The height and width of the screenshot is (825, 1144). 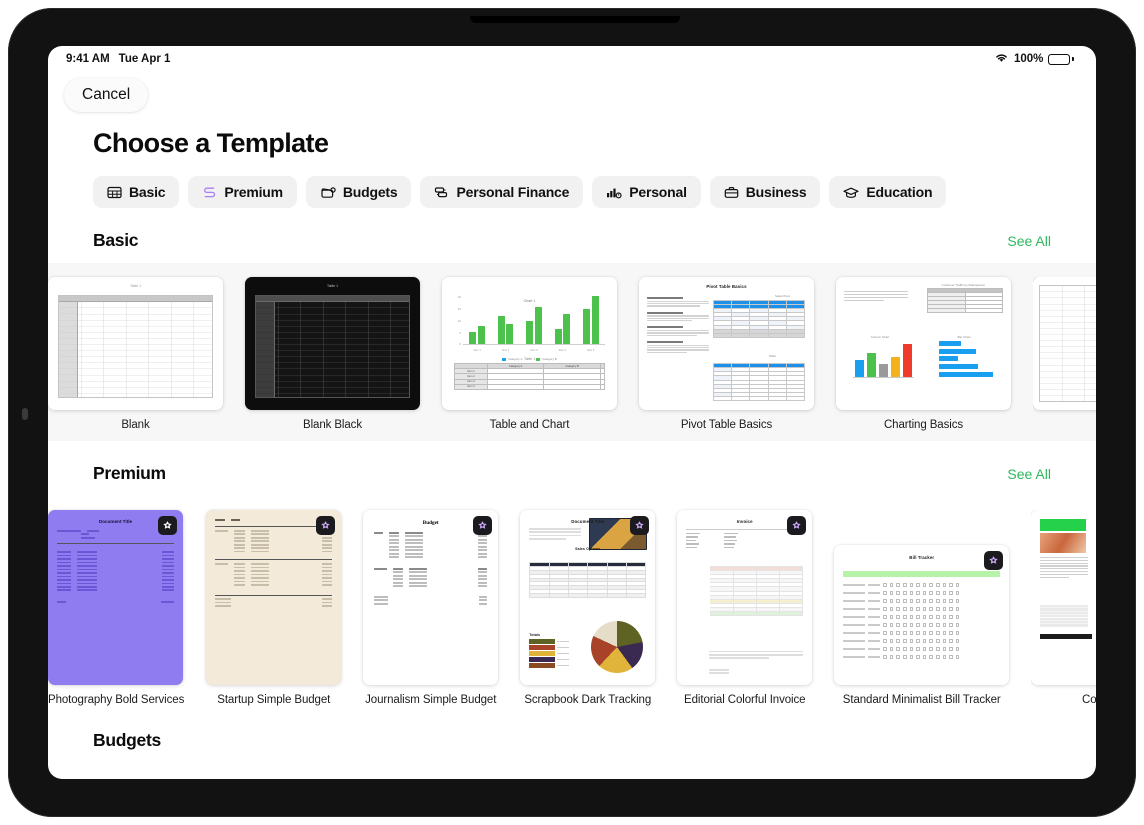 I want to click on category-chip-personal-finance: Personal Finance, so click(x=502, y=192).